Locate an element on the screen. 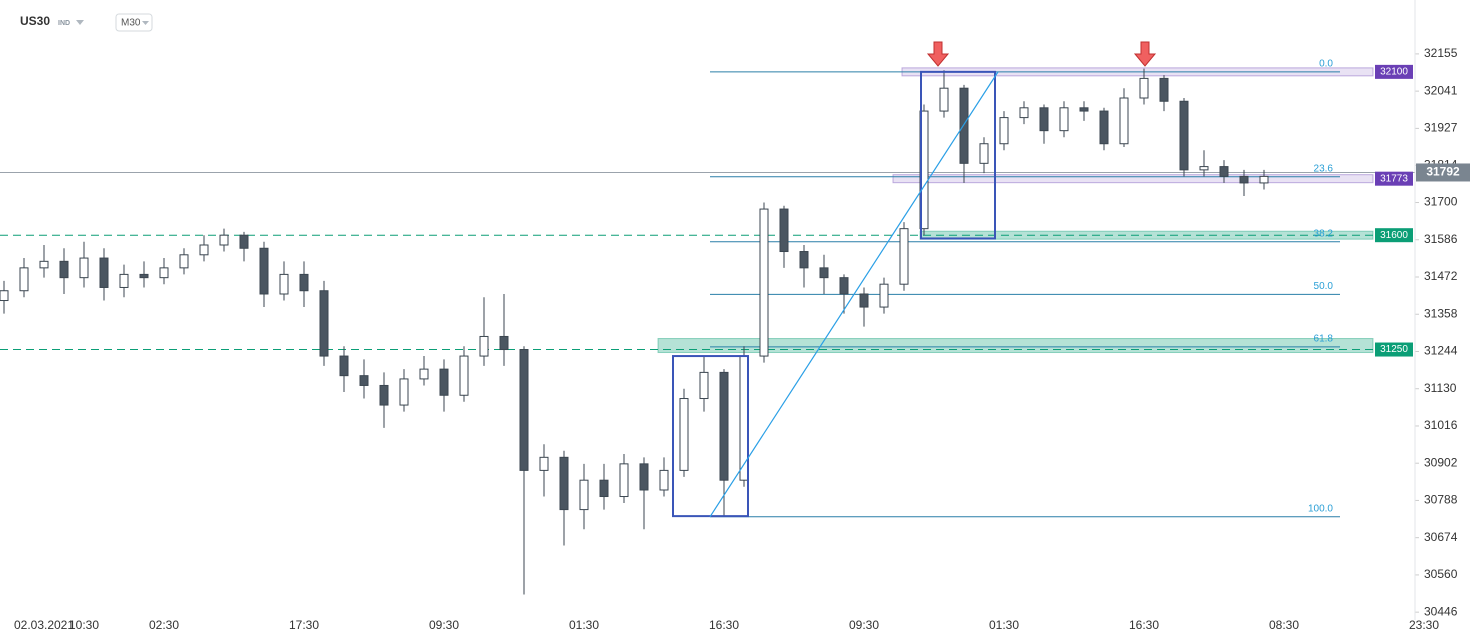 The width and height of the screenshot is (1482, 643). last-price-label: 31792 is located at coordinates (1443, 172).